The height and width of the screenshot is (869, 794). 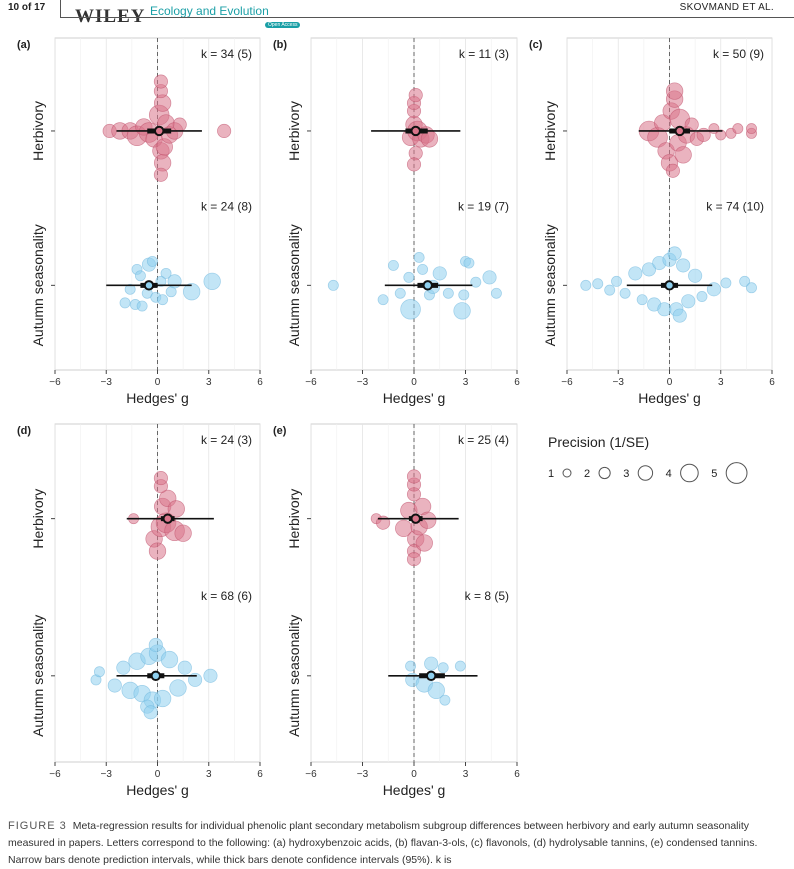 What do you see at coordinates (551, 474) in the screenshot?
I see `legend-level-label: 1` at bounding box center [551, 474].